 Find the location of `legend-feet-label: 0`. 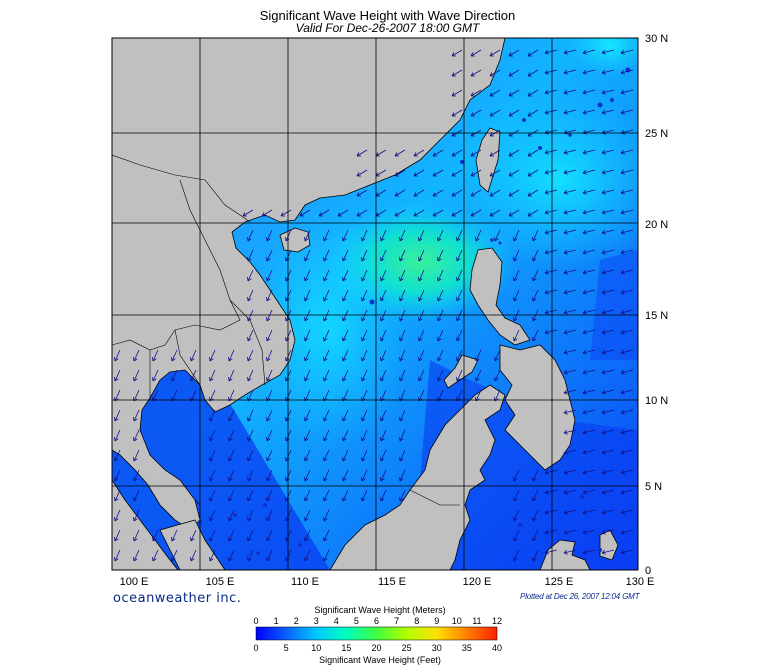

legend-feet-label: 0 is located at coordinates (255, 648).